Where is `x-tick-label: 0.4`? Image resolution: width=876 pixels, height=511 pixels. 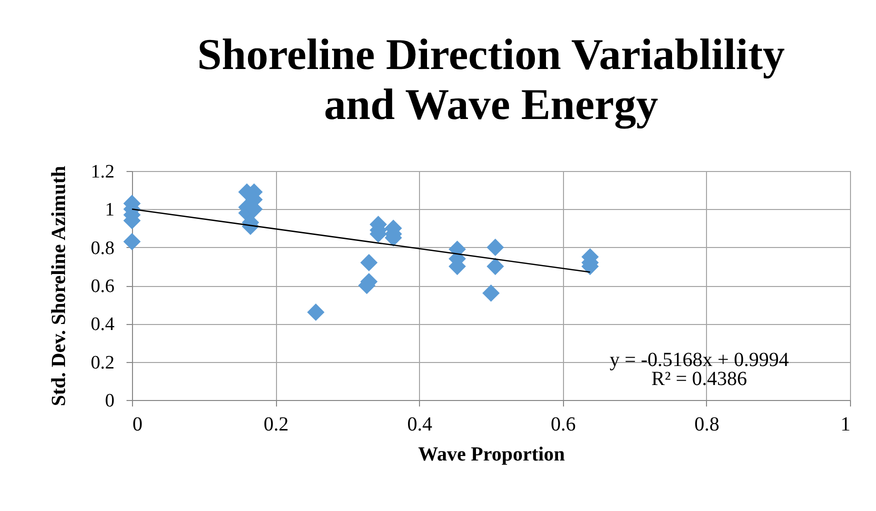
x-tick-label: 0.4 is located at coordinates (419, 425).